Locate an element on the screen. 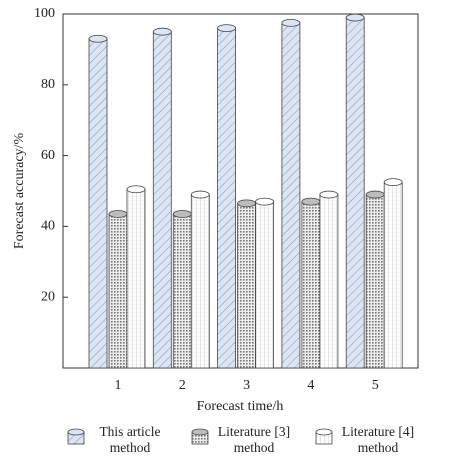 The height and width of the screenshot is (474, 450). legend-label: Literature [3] method is located at coordinates (254, 439).